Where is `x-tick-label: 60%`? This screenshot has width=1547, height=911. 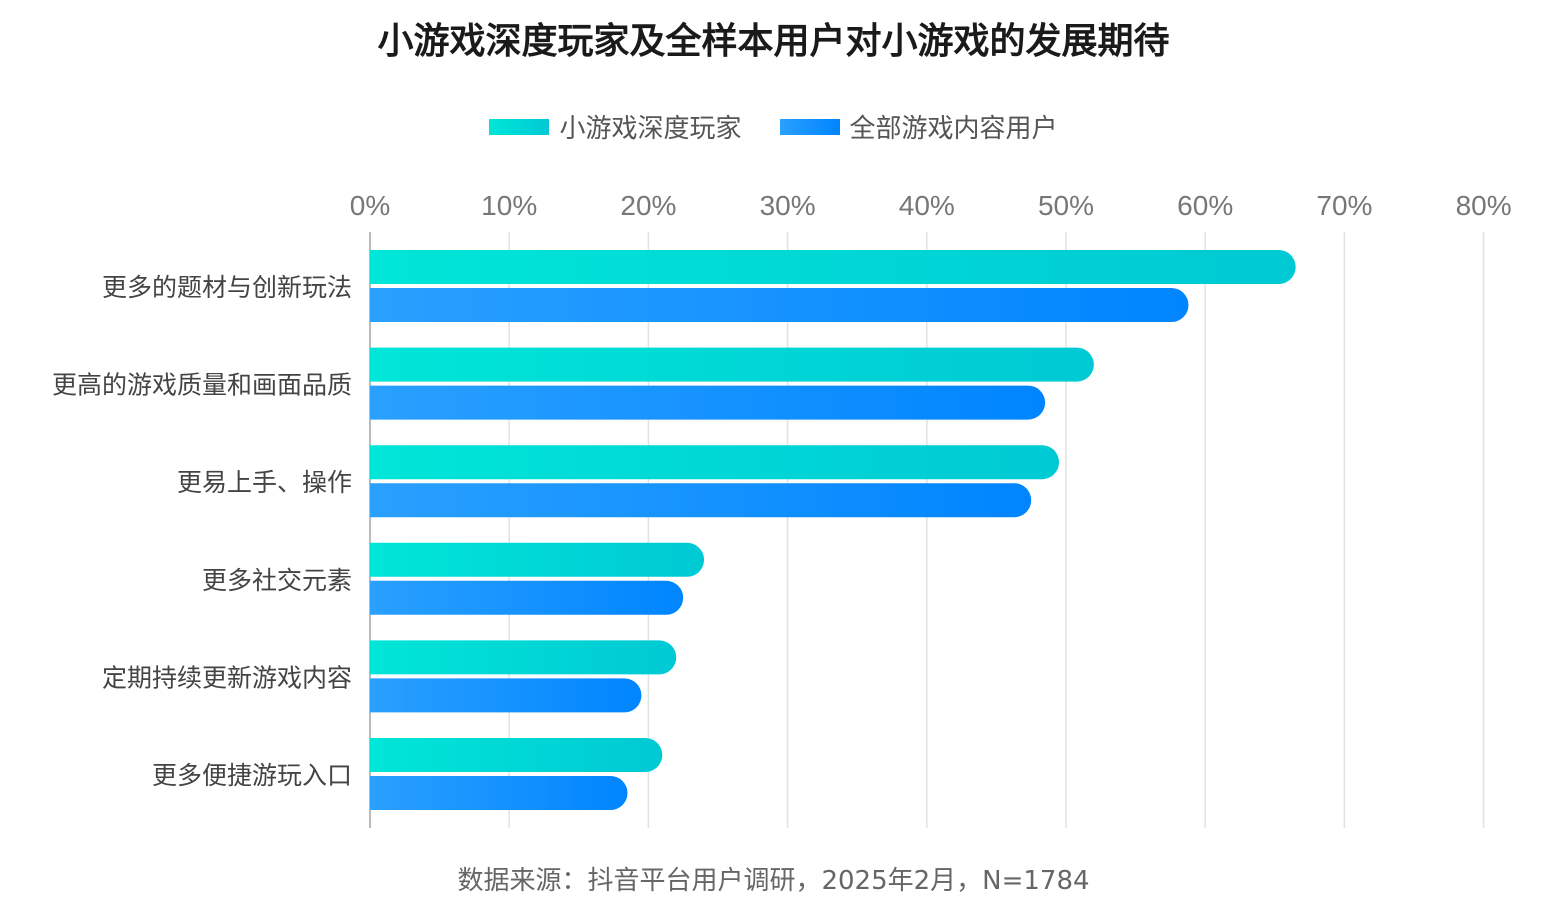 x-tick-label: 60% is located at coordinates (1205, 205).